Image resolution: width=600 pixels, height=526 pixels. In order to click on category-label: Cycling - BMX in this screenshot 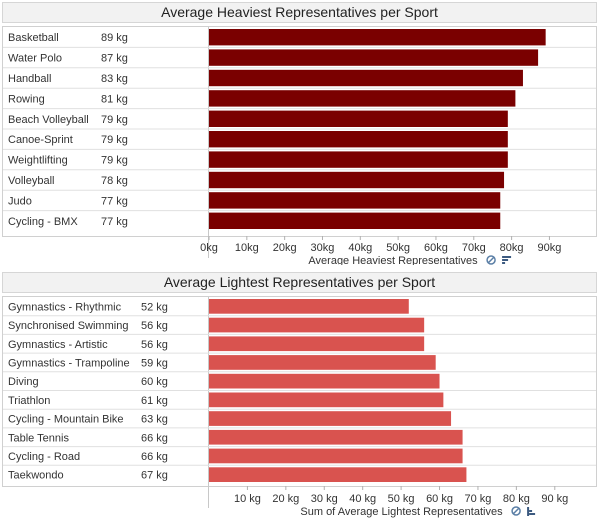, I will do `click(43, 222)`.